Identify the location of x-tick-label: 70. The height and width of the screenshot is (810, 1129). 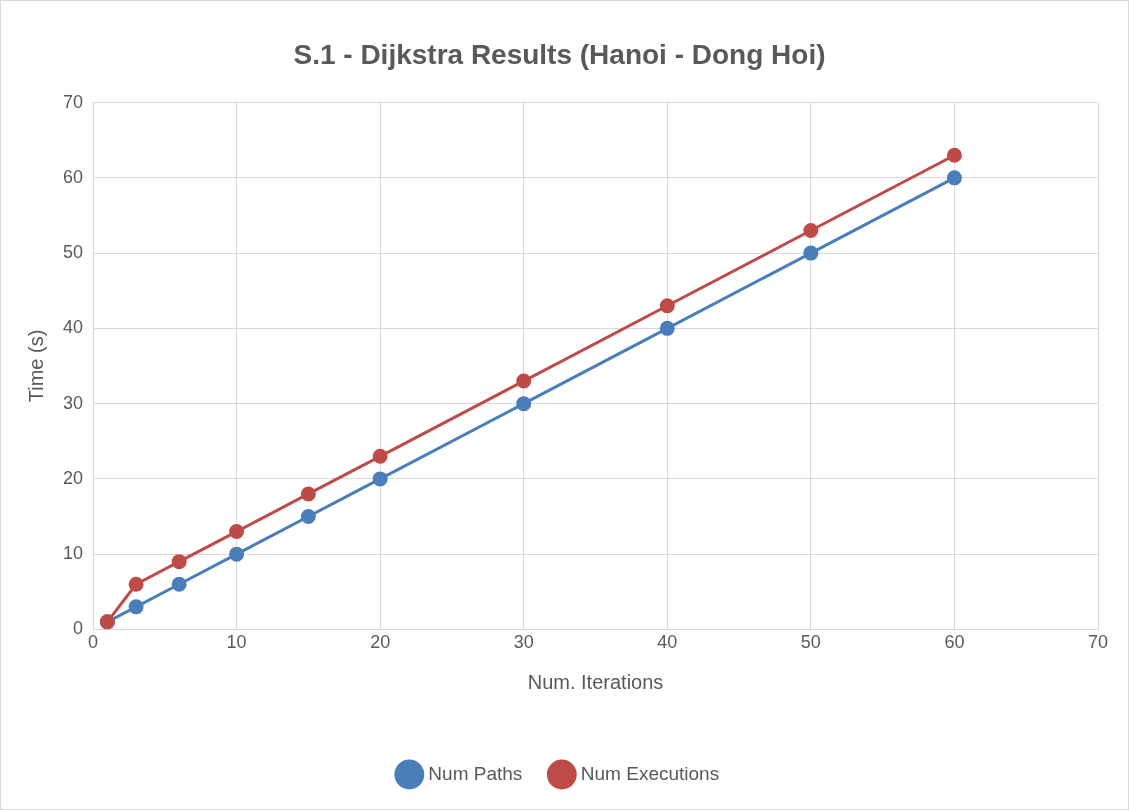
(1098, 642).